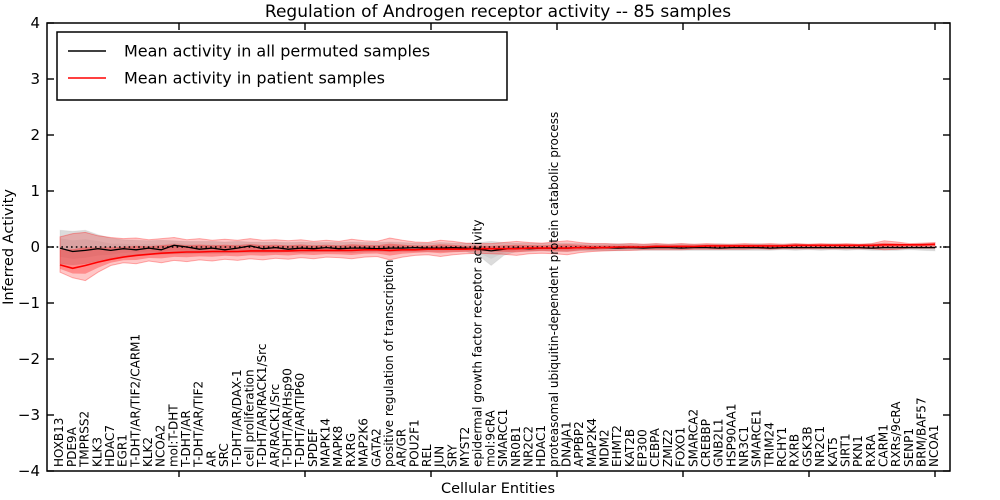  I want to click on x-category-label: SMARCC1, so click(503, 438).